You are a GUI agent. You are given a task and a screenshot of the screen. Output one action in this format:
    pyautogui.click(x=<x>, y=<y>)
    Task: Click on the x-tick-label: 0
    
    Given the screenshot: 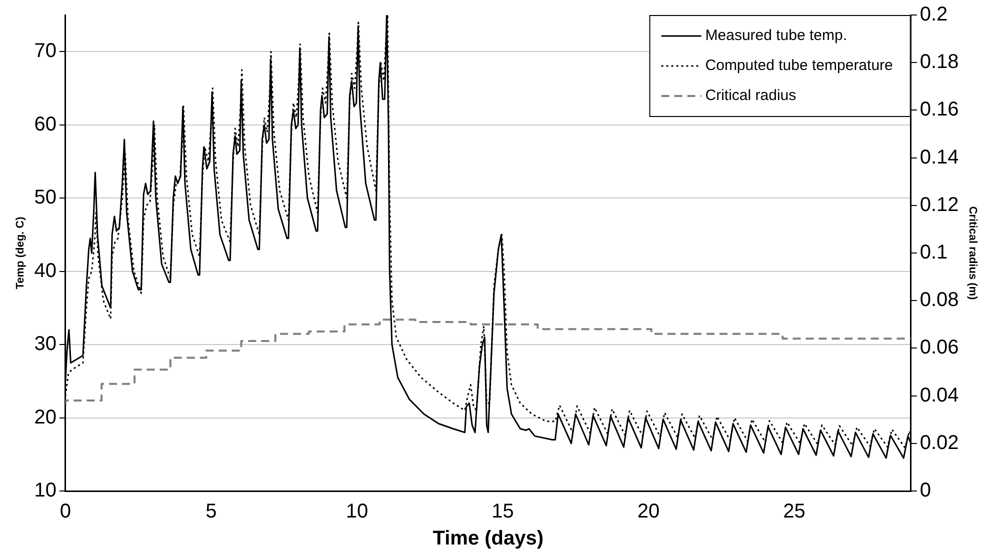 What is the action you would take?
    pyautogui.click(x=66, y=511)
    